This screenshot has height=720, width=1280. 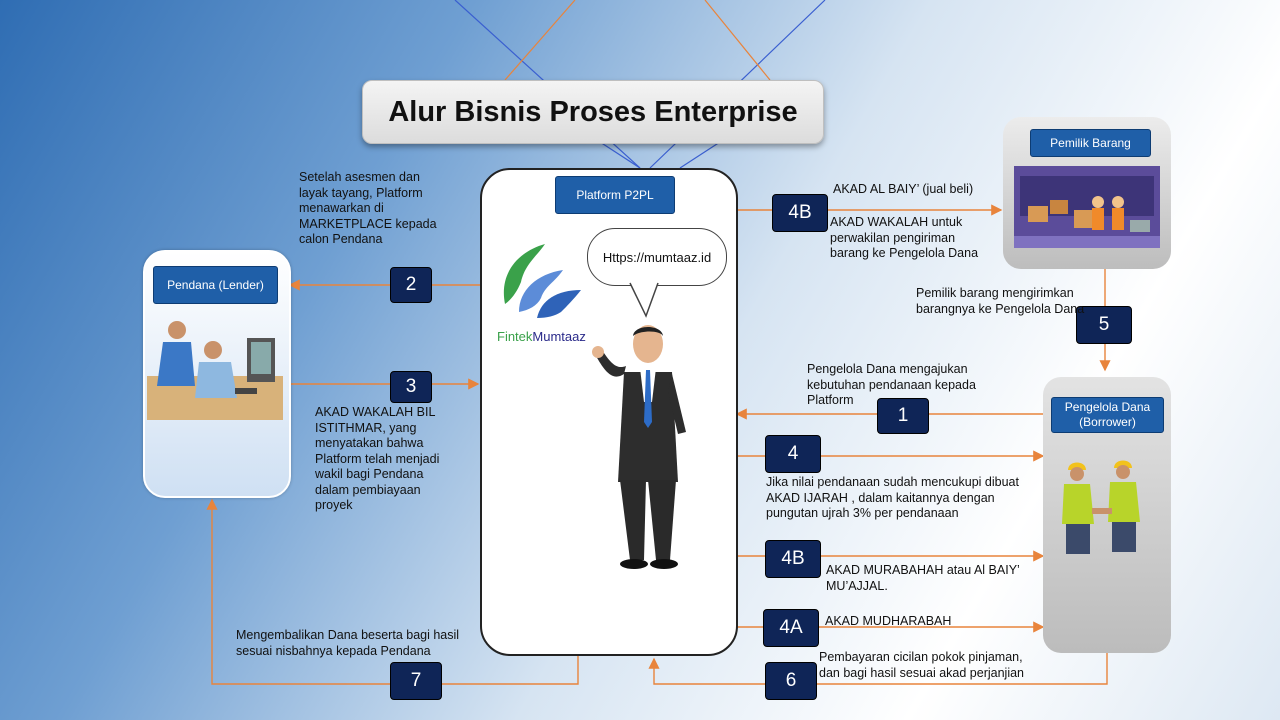 I want to click on borrower-label: Pengelola Dana (Borrower), so click(x=1107, y=415).